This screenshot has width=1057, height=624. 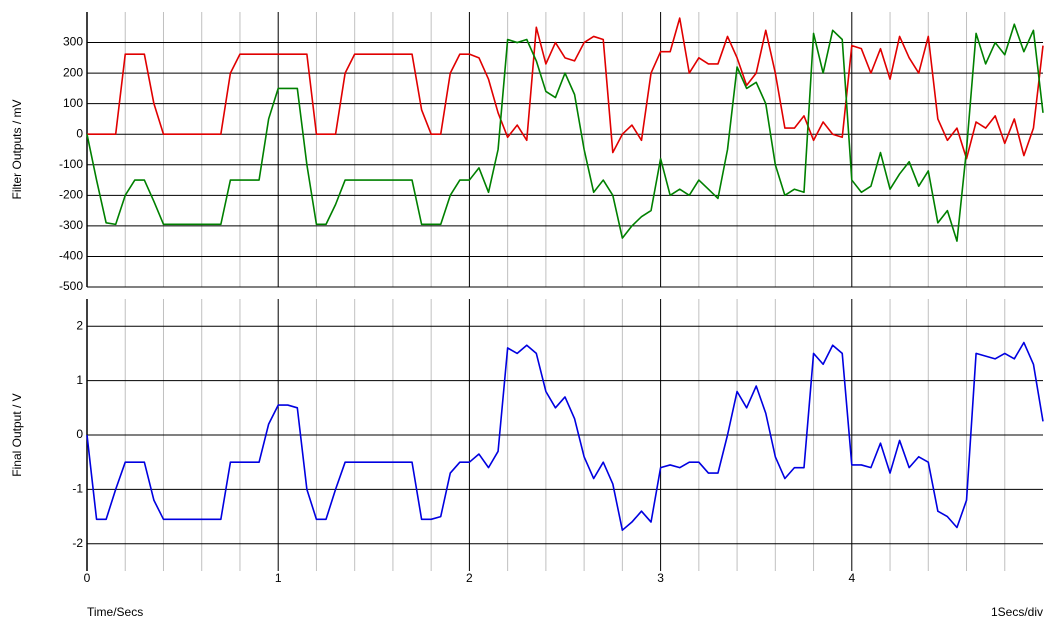 I want to click on x-tick-label: 2, so click(x=469, y=578).